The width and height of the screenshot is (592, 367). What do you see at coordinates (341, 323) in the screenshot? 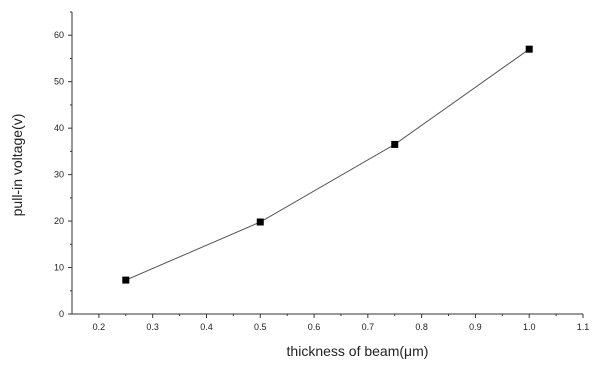
I see `x-ticks: 0.2 0.3 0.4 0.5 0.6 0.7 0.8 0.9 1.0 1.1` at bounding box center [341, 323].